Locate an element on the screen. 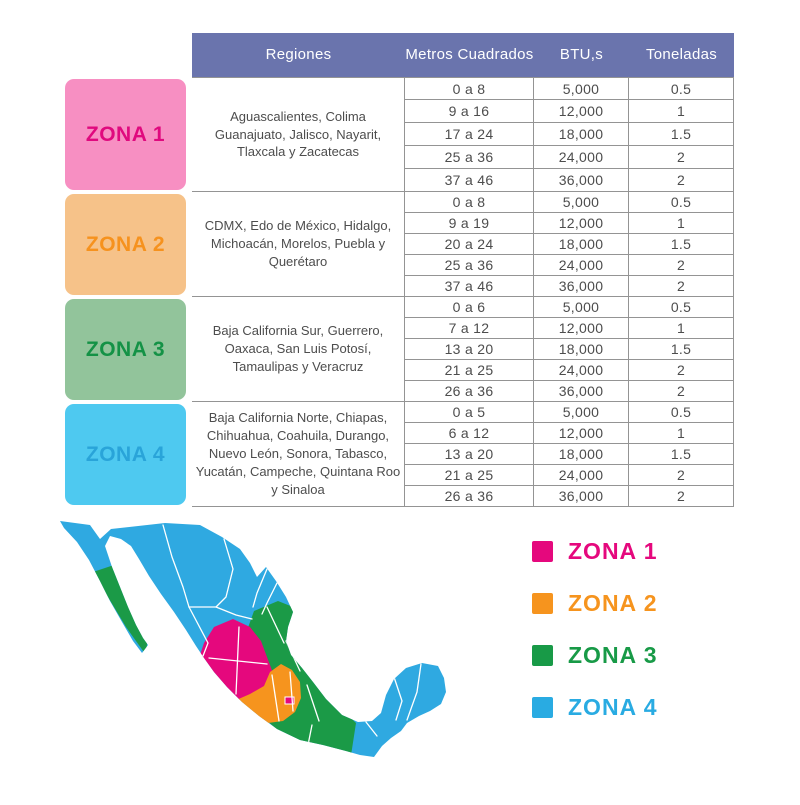 This screenshot has width=800, height=805. m2-cell: 17 a 24 is located at coordinates (469, 134).